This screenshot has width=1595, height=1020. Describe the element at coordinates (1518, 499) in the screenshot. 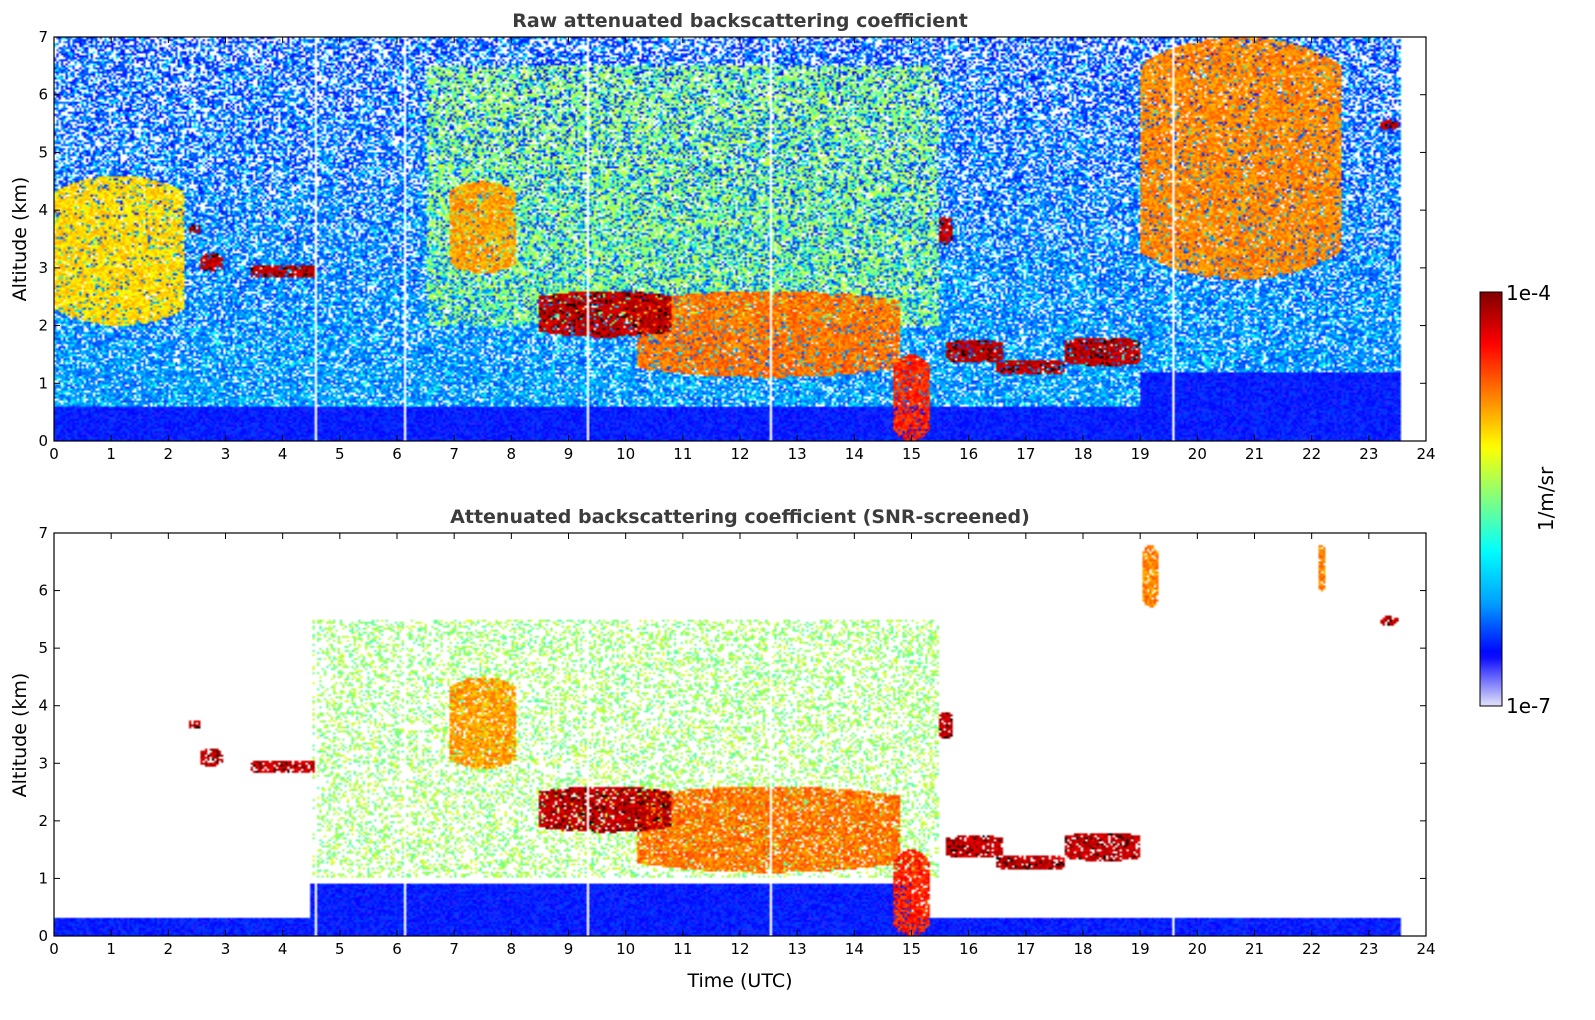

I see `colorbar: 1e-4 1e-7 1/m/sr` at that location.